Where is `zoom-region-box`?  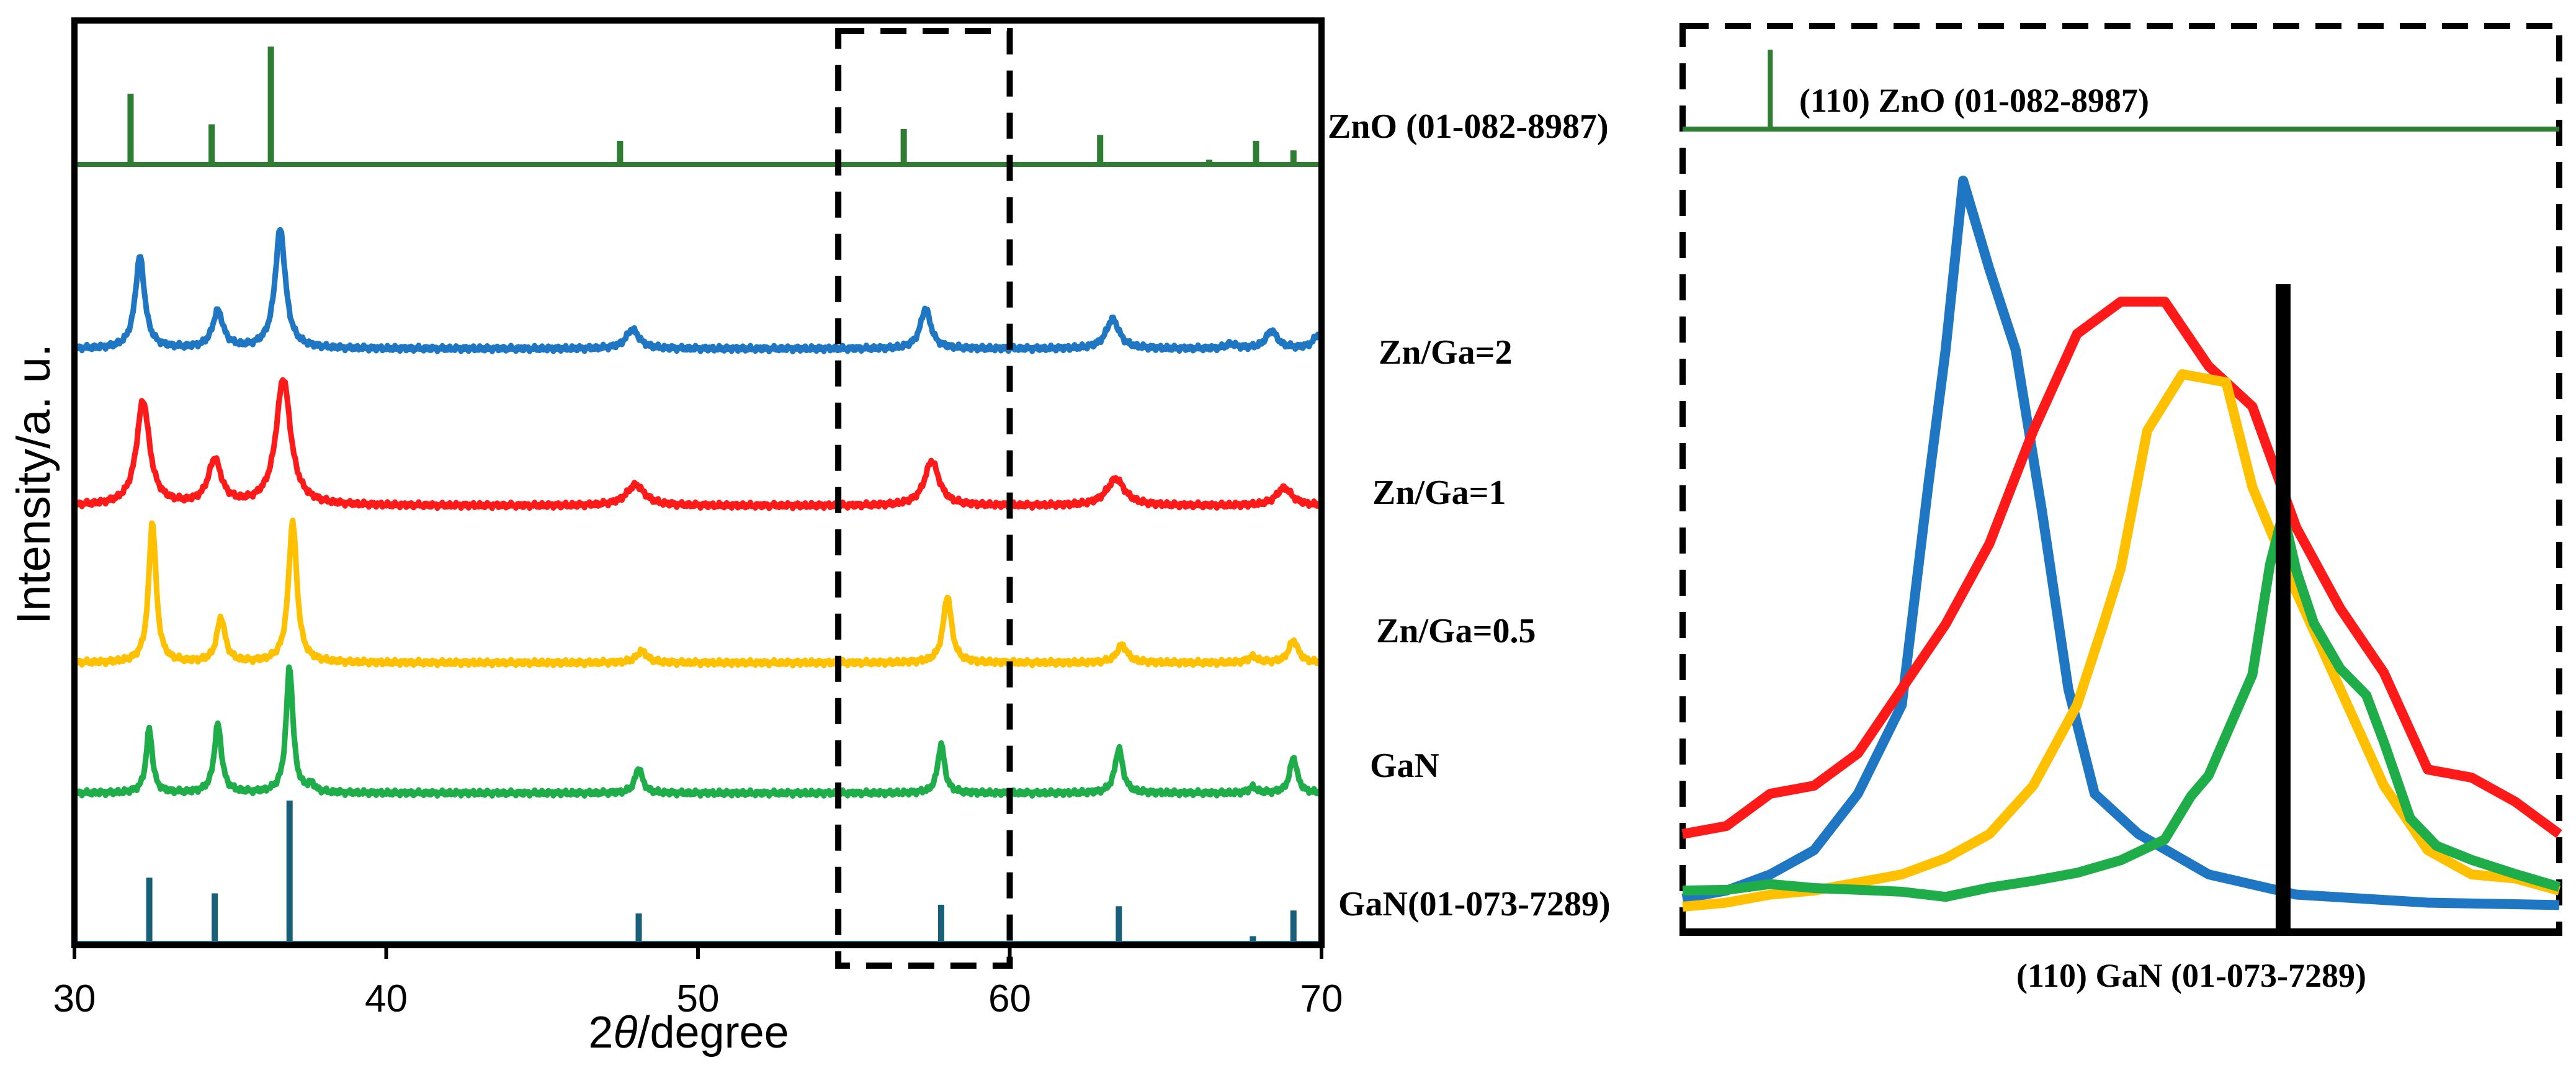
zoom-region-box is located at coordinates (924, 499).